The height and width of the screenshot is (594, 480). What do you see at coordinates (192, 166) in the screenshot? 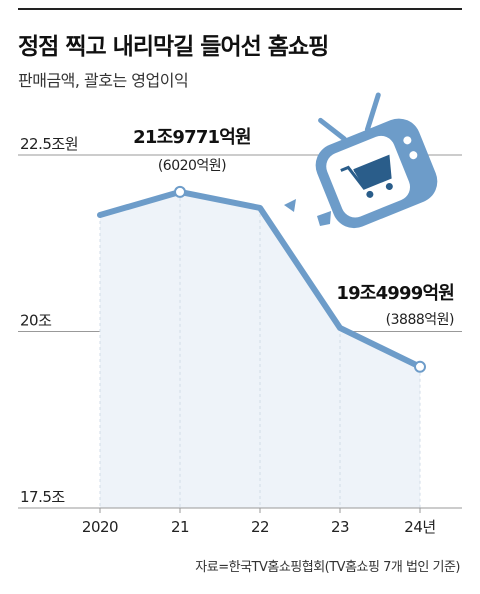
I see `data-sublabel: (6020억원)` at bounding box center [192, 166].